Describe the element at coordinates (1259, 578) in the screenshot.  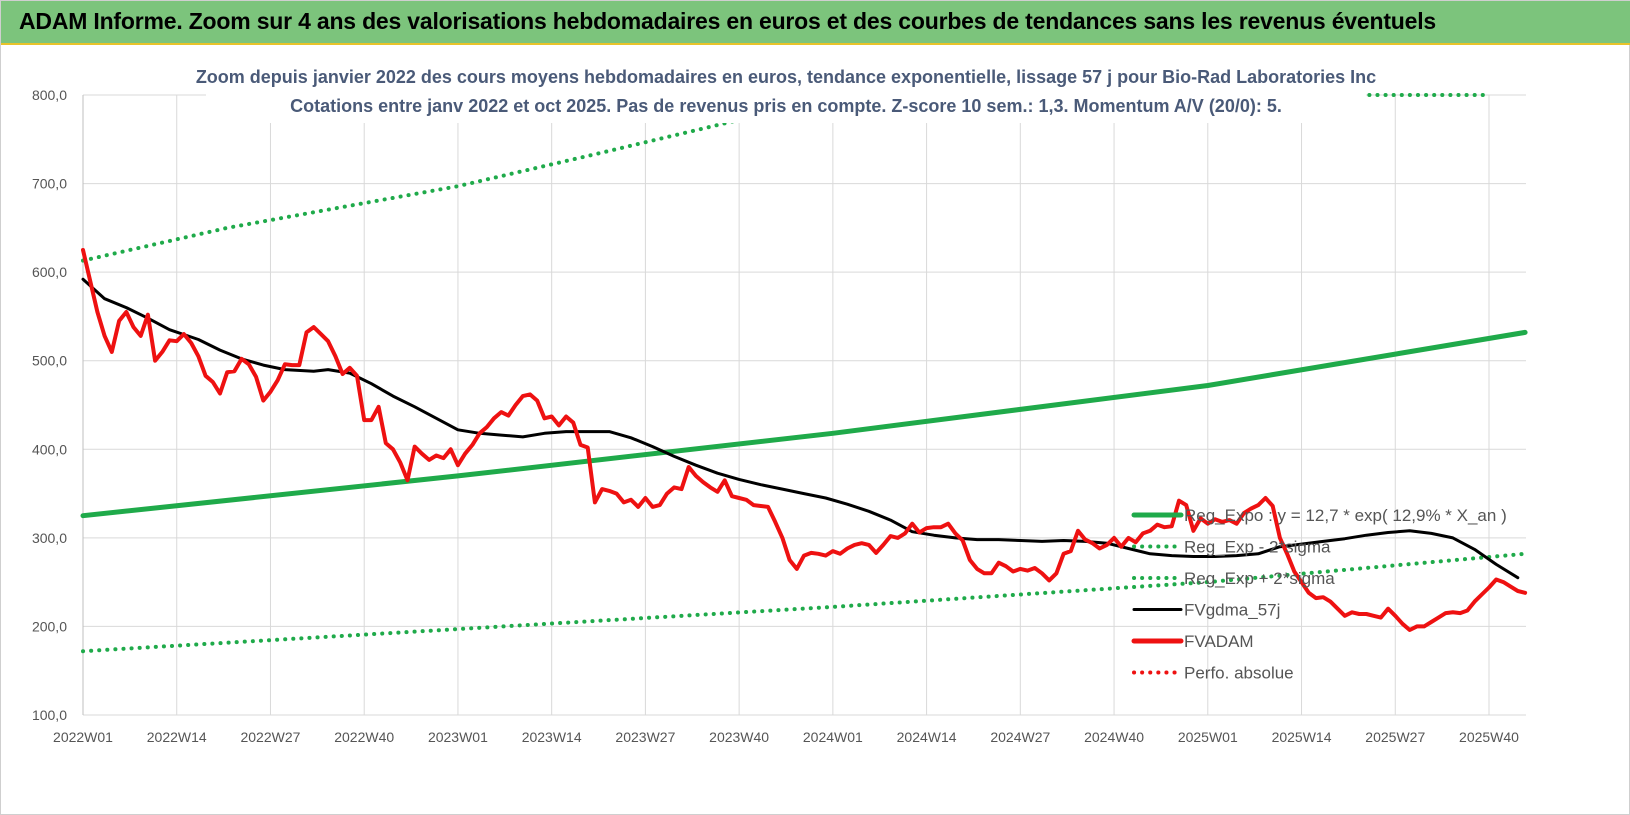
I see `legend-label: Reg_Exp + 2*sigma` at that location.